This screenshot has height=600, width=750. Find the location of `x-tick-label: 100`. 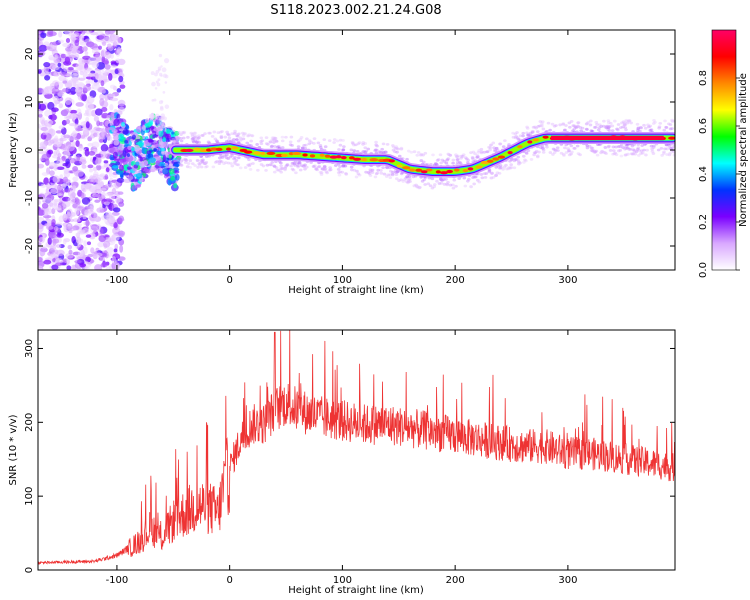

x-tick-label: 100 is located at coordinates (342, 580).